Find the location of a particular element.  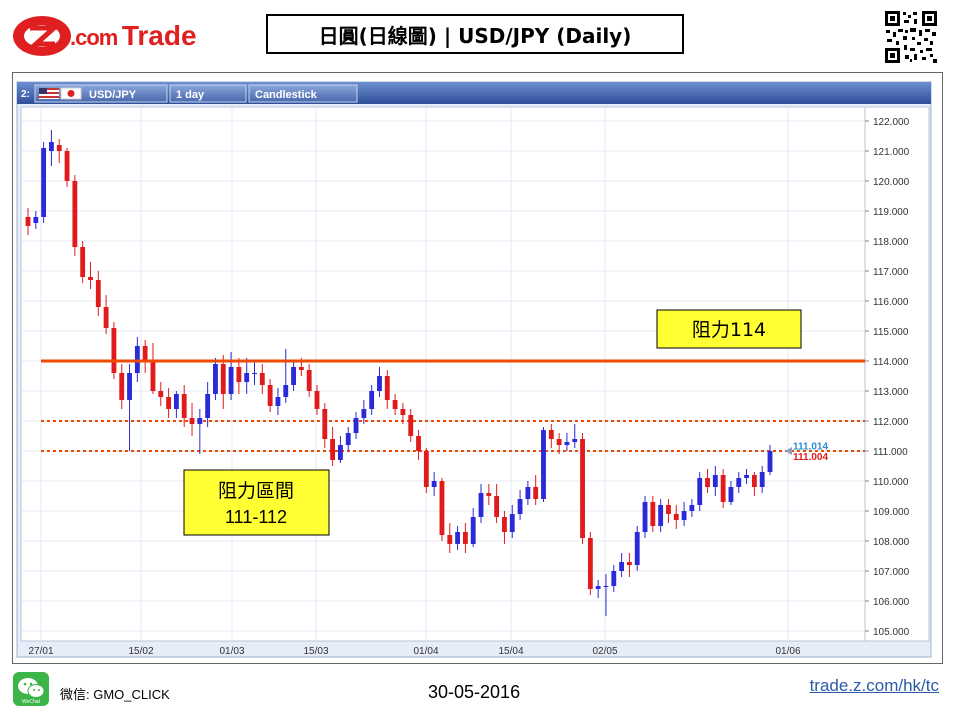

toolbar-interval-label: 1 day is located at coordinates (190, 95).